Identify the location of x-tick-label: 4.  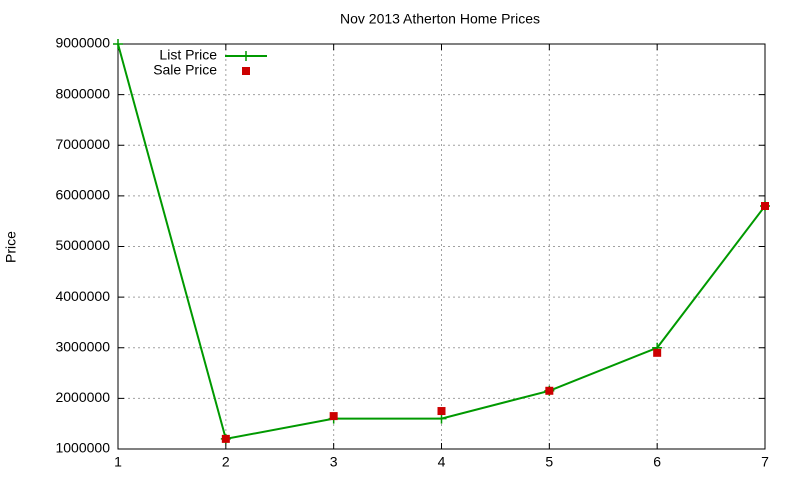
(442, 462).